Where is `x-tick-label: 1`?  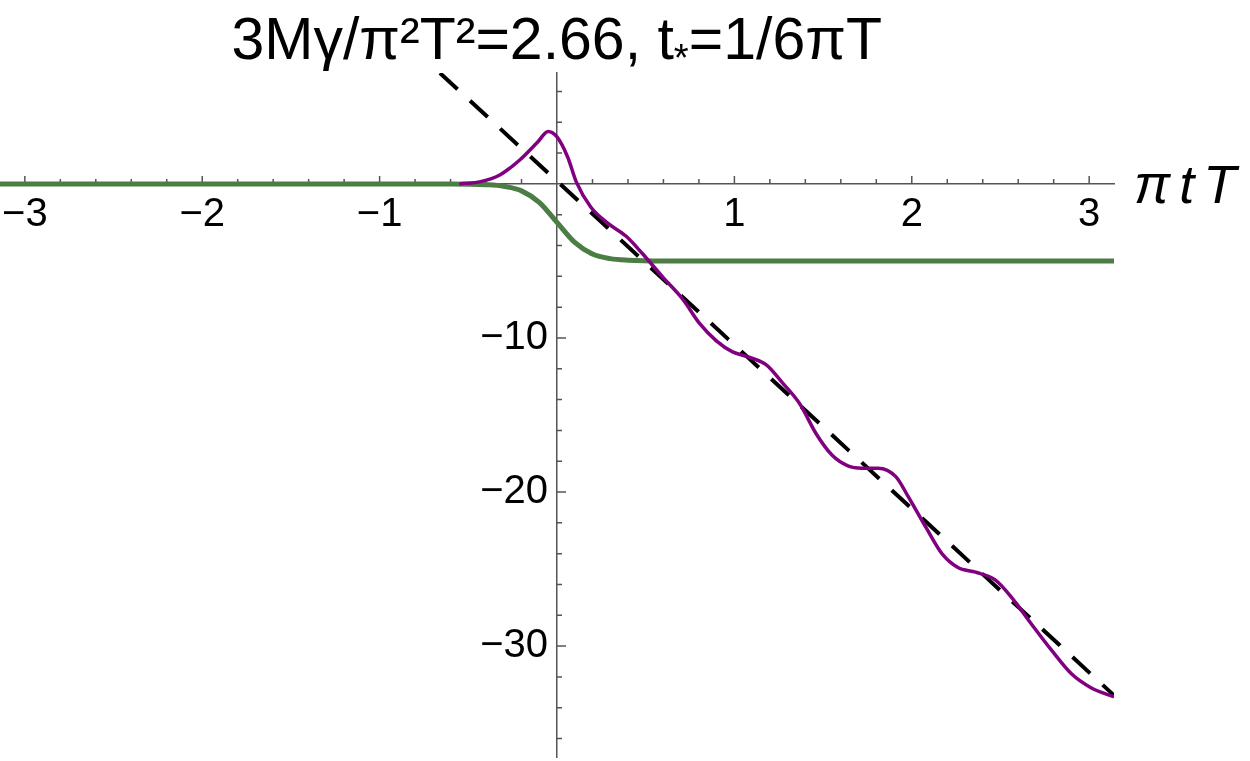 x-tick-label: 1 is located at coordinates (734, 211).